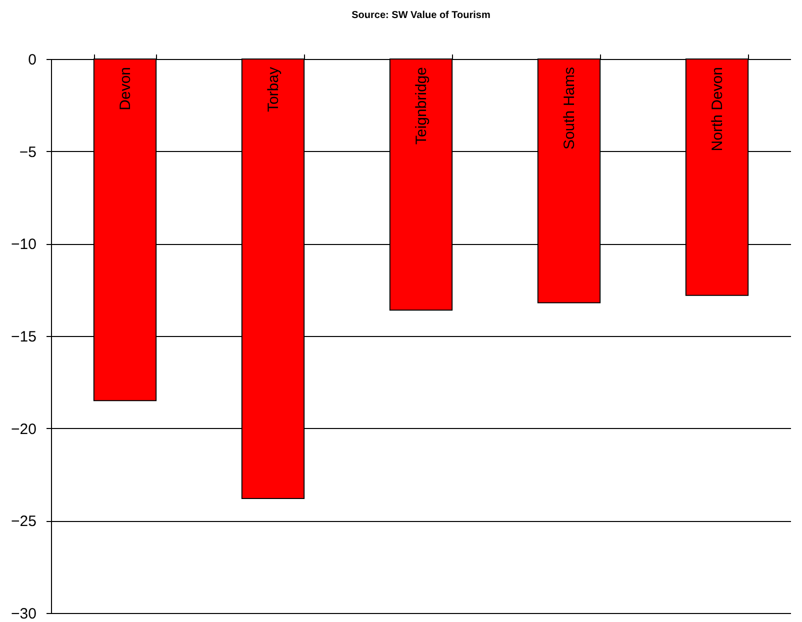 The height and width of the screenshot is (622, 802). What do you see at coordinates (421, 106) in the screenshot?
I see `x-tick-label: Teignbridge` at bounding box center [421, 106].